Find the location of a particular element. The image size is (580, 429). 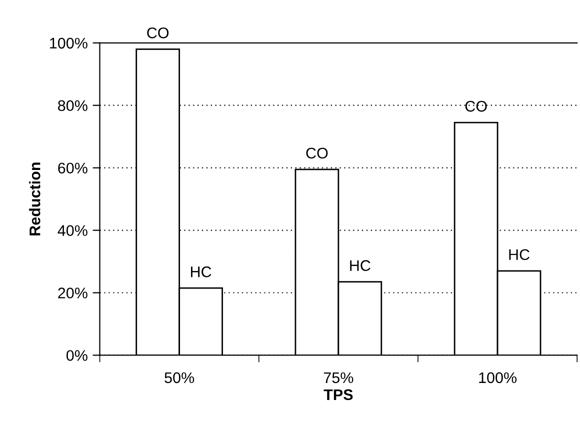

x-axis-title: TPS is located at coordinates (338, 394).